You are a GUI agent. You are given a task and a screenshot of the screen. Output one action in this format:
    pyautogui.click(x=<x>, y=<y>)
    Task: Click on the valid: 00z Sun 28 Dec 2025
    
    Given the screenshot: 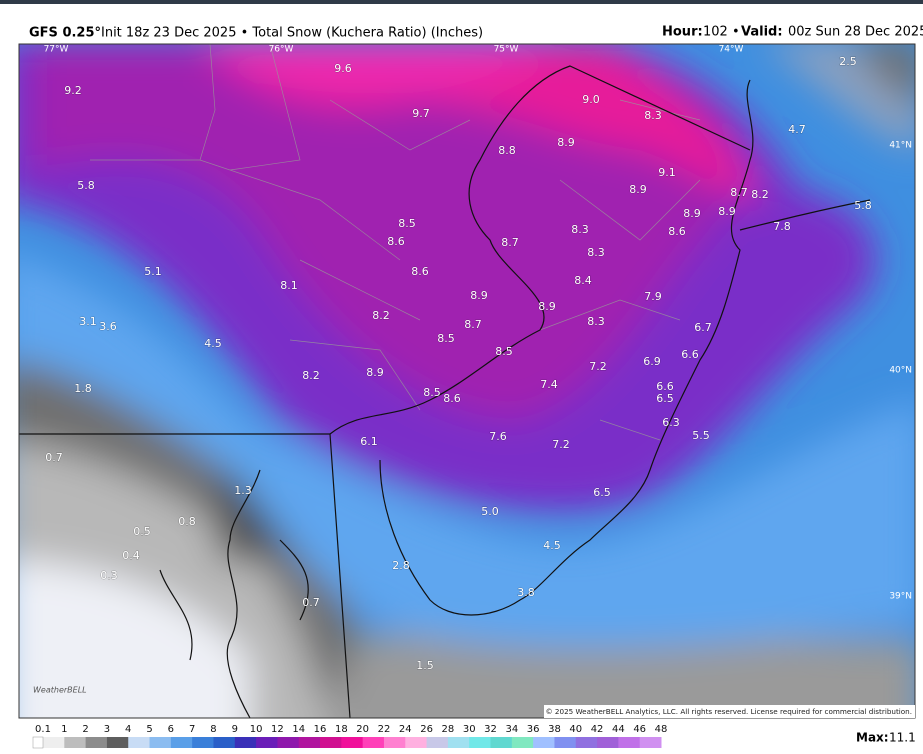 What is the action you would take?
    pyautogui.click(x=855, y=32)
    